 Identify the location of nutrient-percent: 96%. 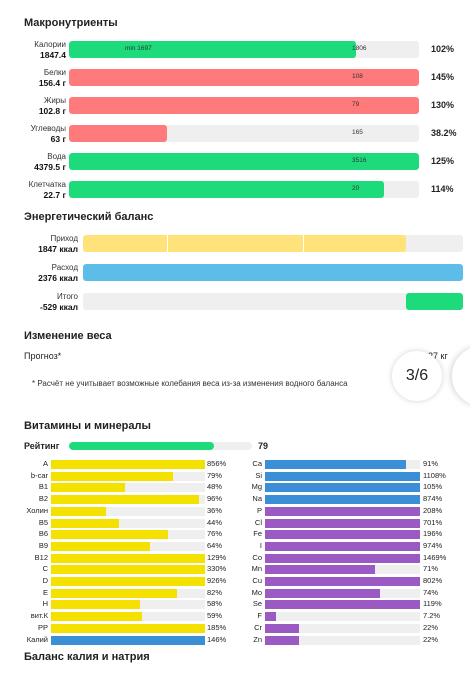
(215, 498).